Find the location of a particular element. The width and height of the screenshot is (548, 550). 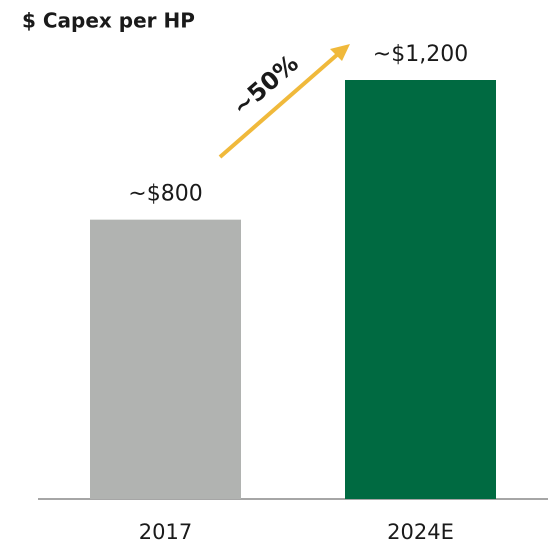

arrow-head is located at coordinates (340, 52).